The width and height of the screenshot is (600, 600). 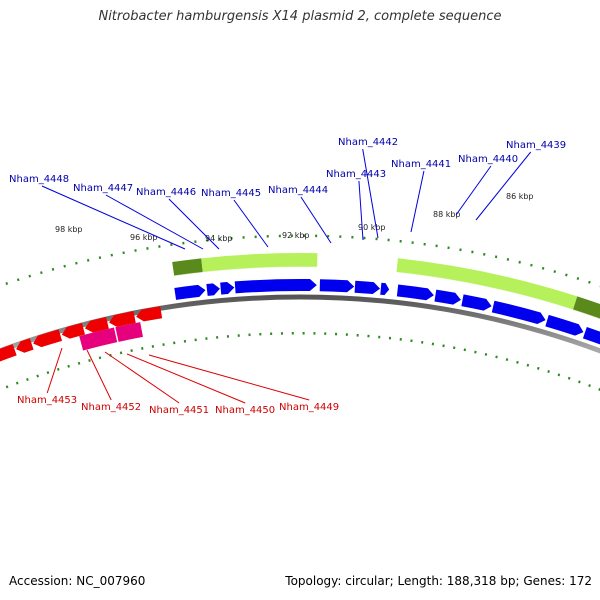 I want to click on gene-label-forward: Nham_4447, so click(x=103, y=188).